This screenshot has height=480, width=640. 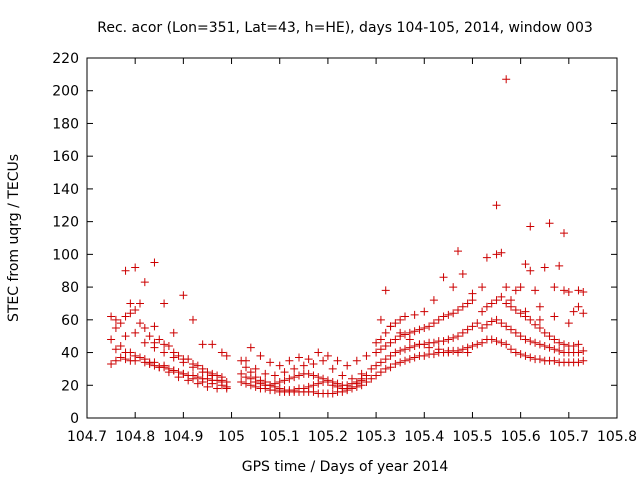 I want to click on y-tick-label: 140, so click(x=65, y=190).